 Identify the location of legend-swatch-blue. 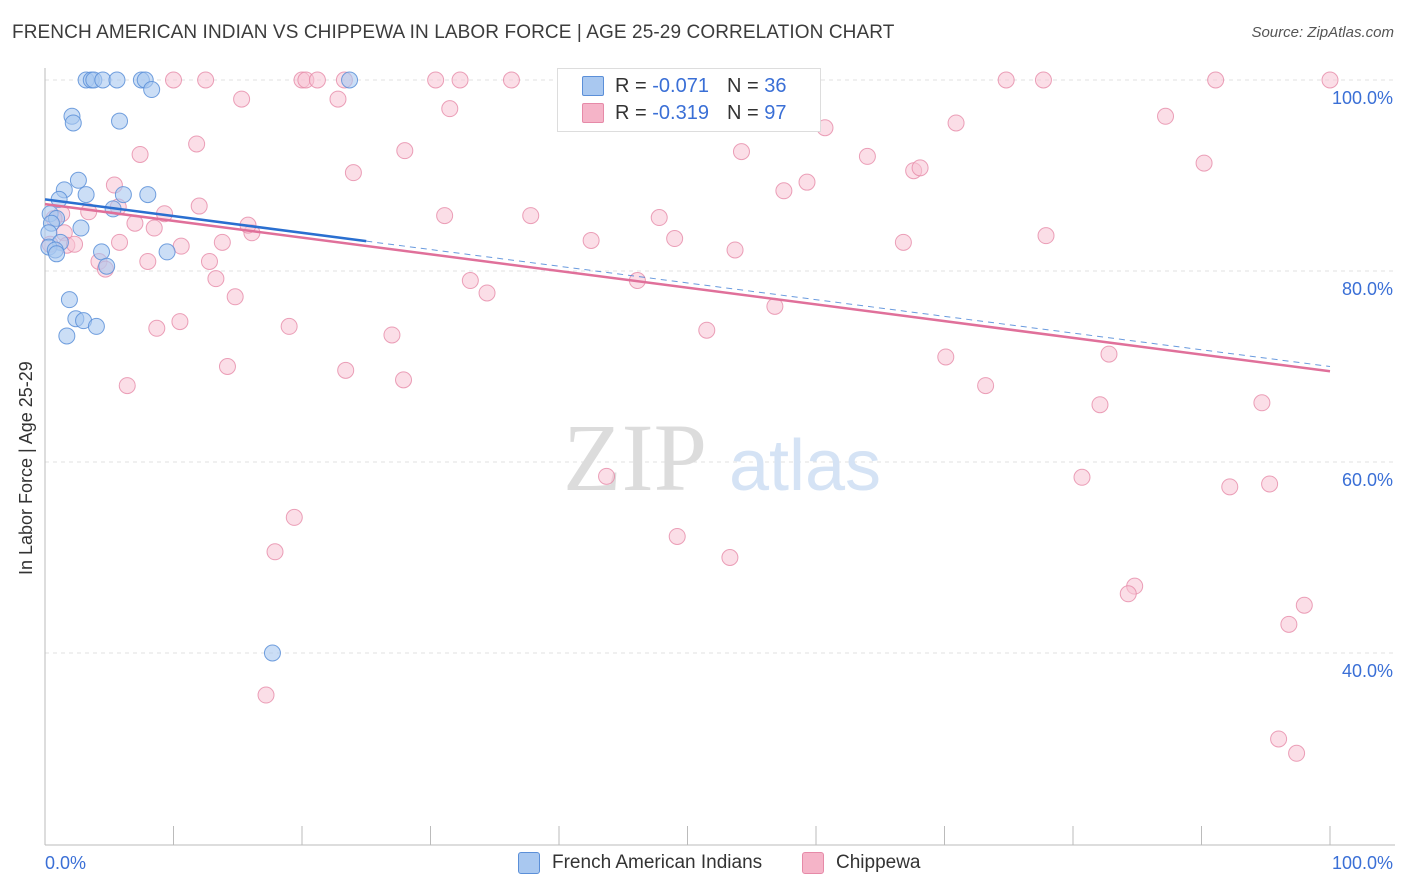
(529, 863).